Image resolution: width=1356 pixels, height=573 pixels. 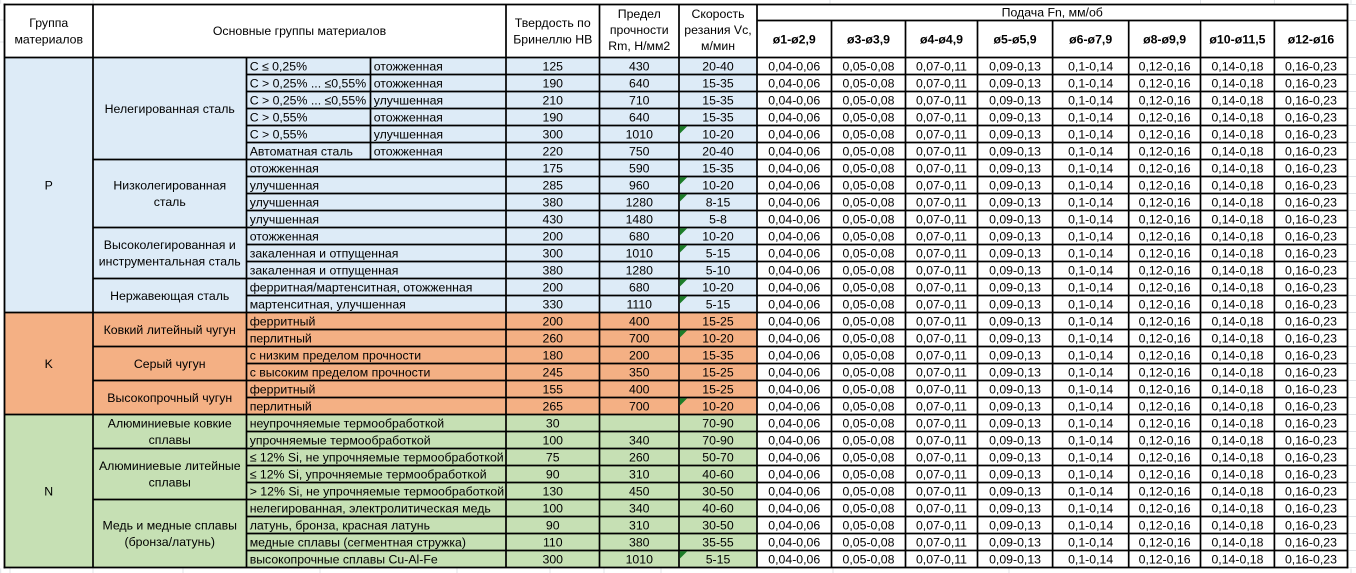 I want to click on svg-text: 1280, so click(x=640, y=271).